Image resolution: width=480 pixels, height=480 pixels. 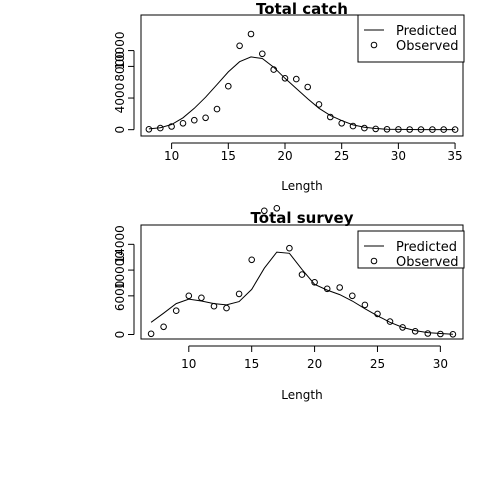 What do you see at coordinates (120, 296) in the screenshot?
I see `y-tick-label: 6000` at bounding box center [120, 296].